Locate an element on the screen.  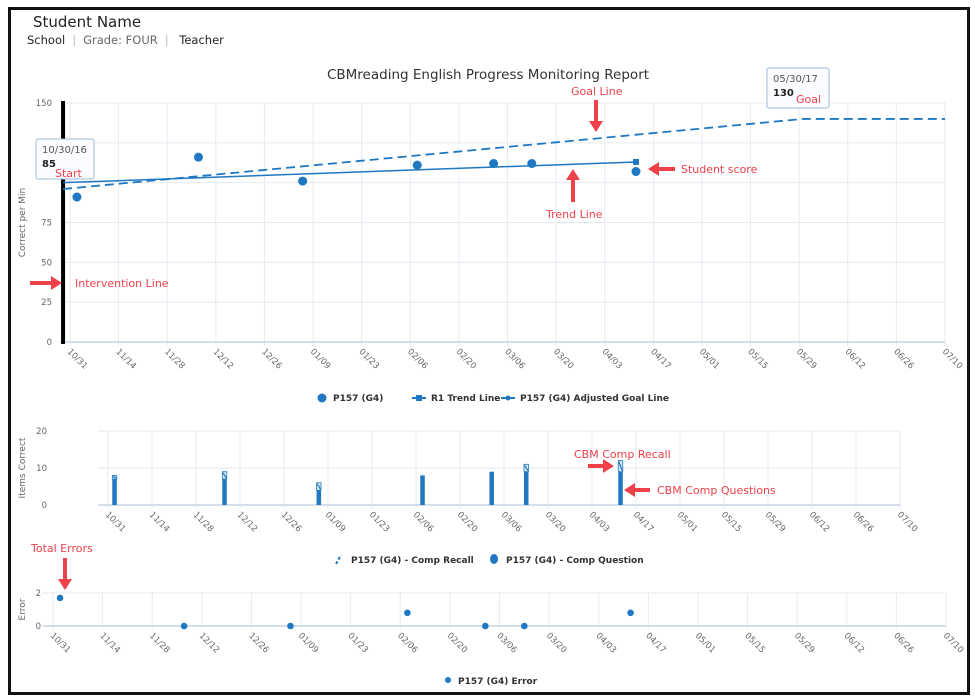
legend-goal: P157 (G4) Adjusted Goal Line is located at coordinates (594, 399).